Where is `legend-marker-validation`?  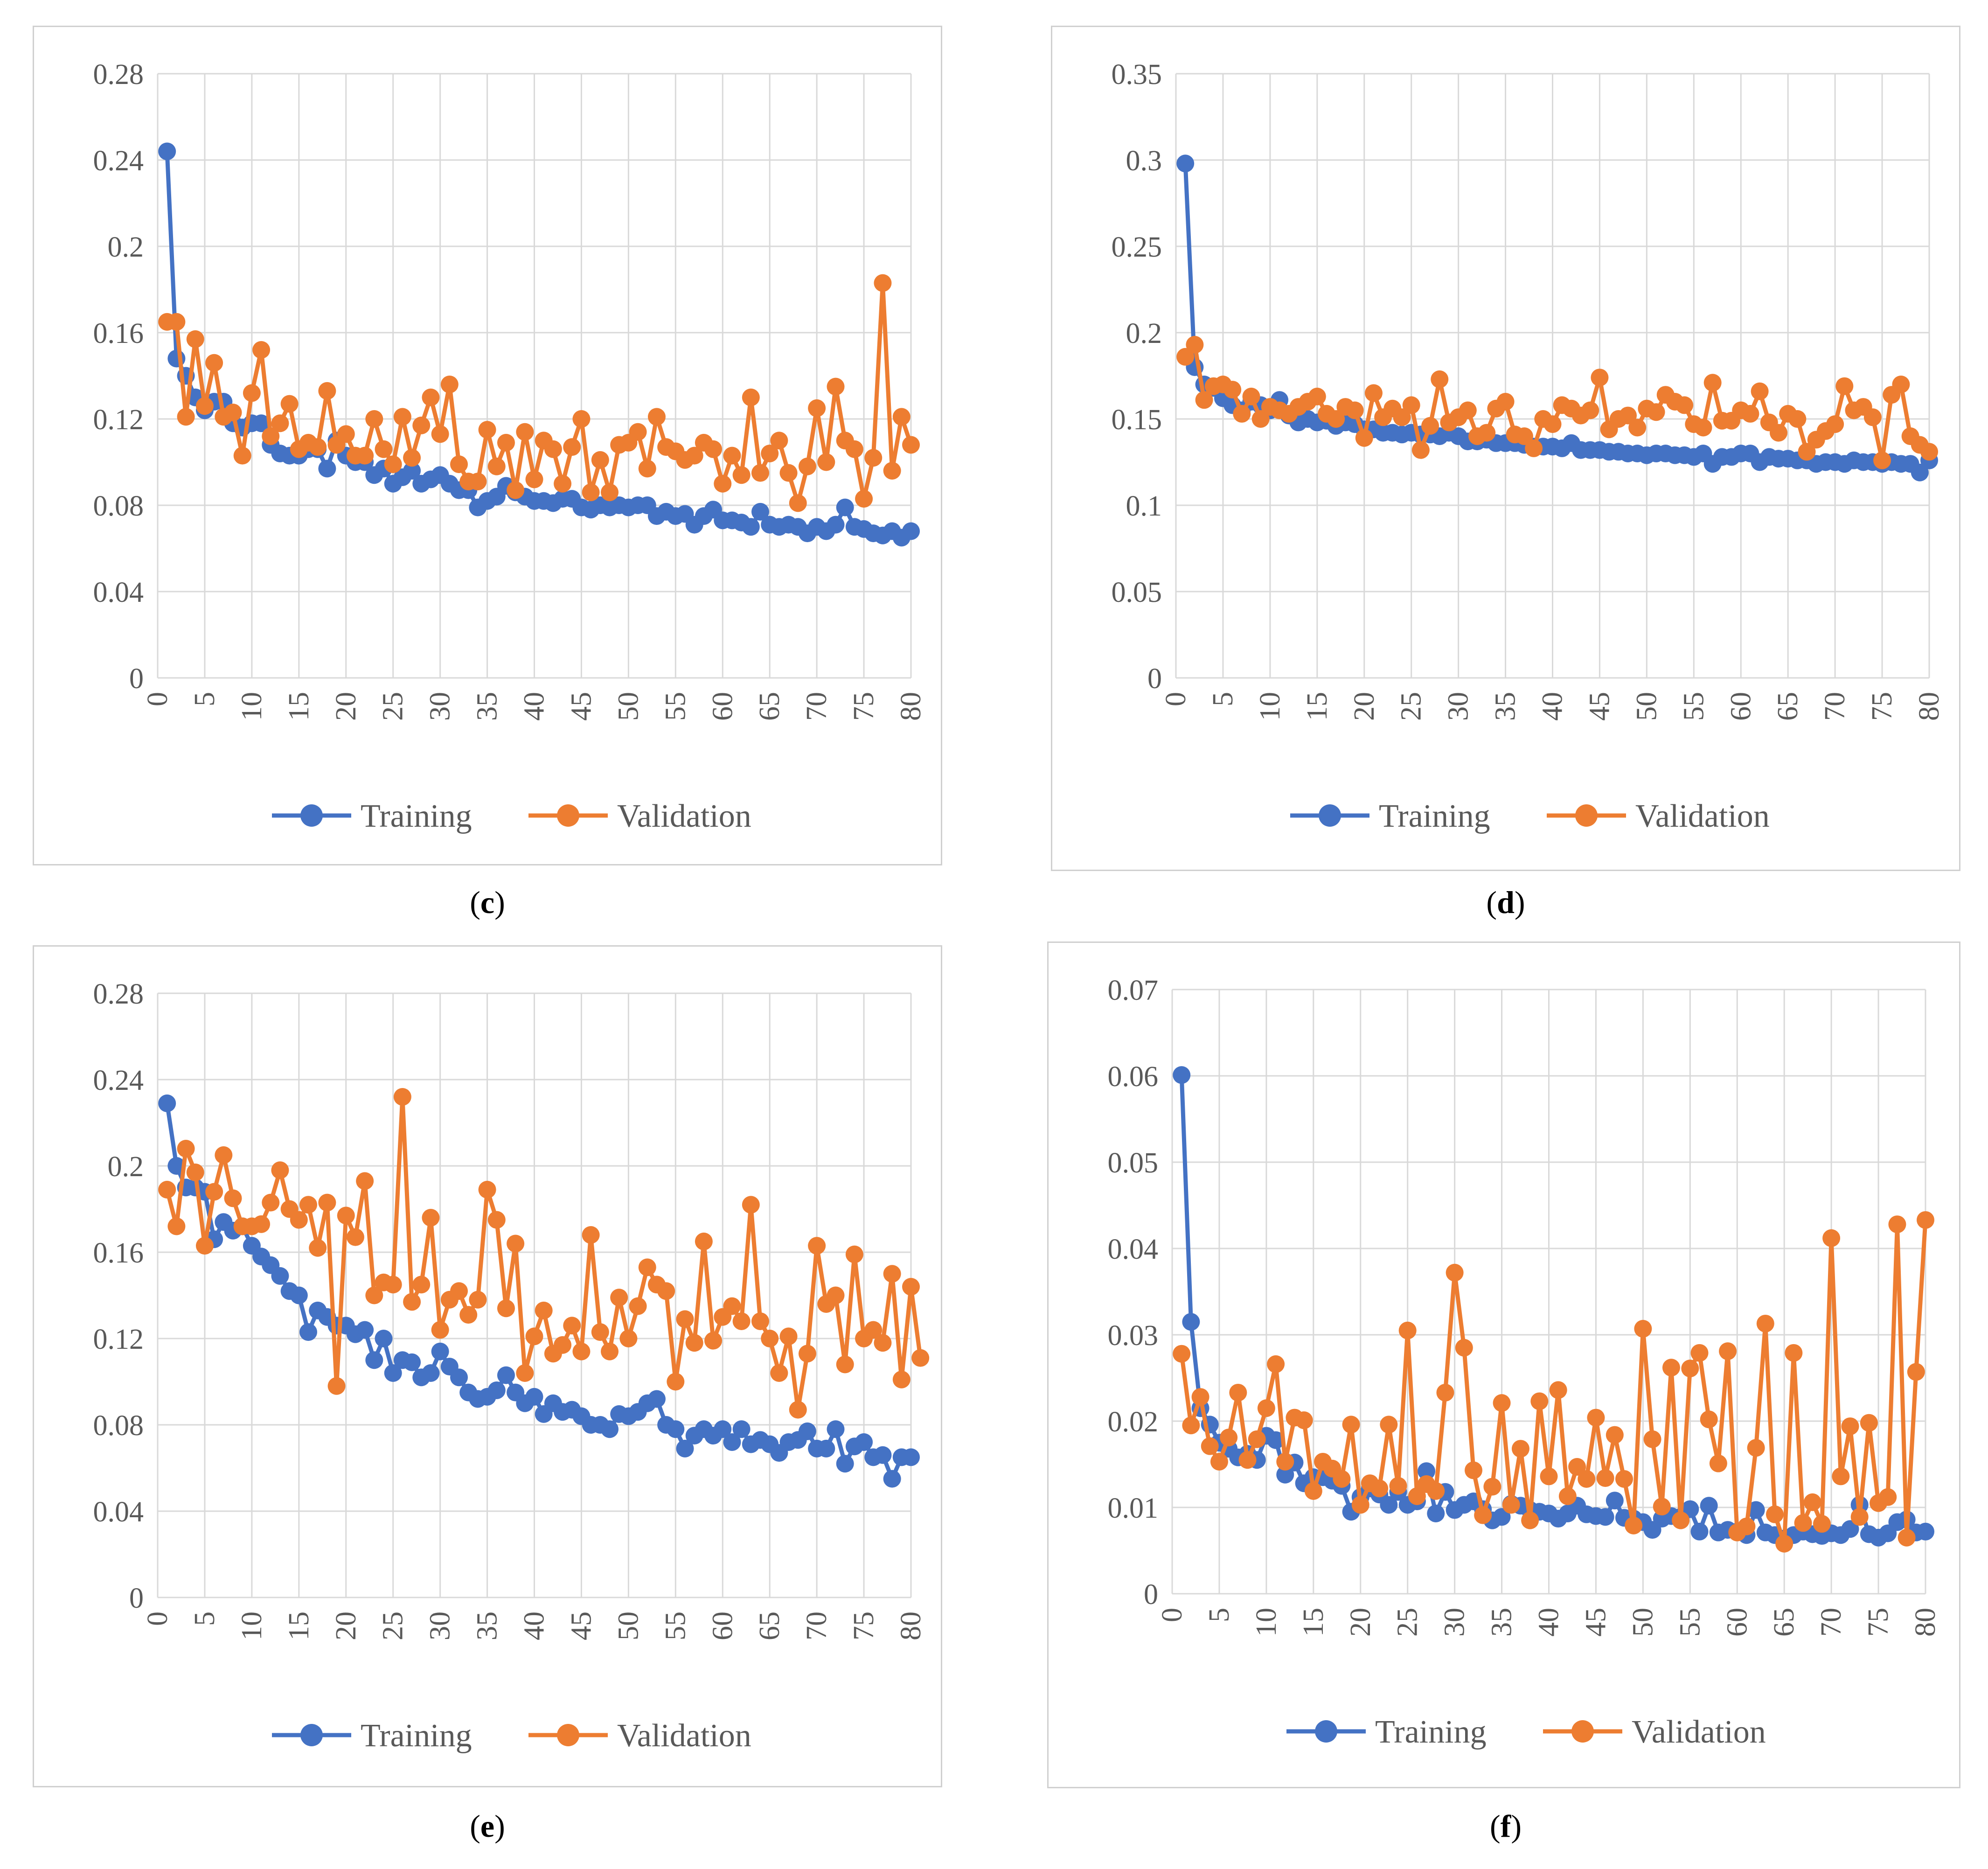
legend-marker-validation is located at coordinates (568, 815).